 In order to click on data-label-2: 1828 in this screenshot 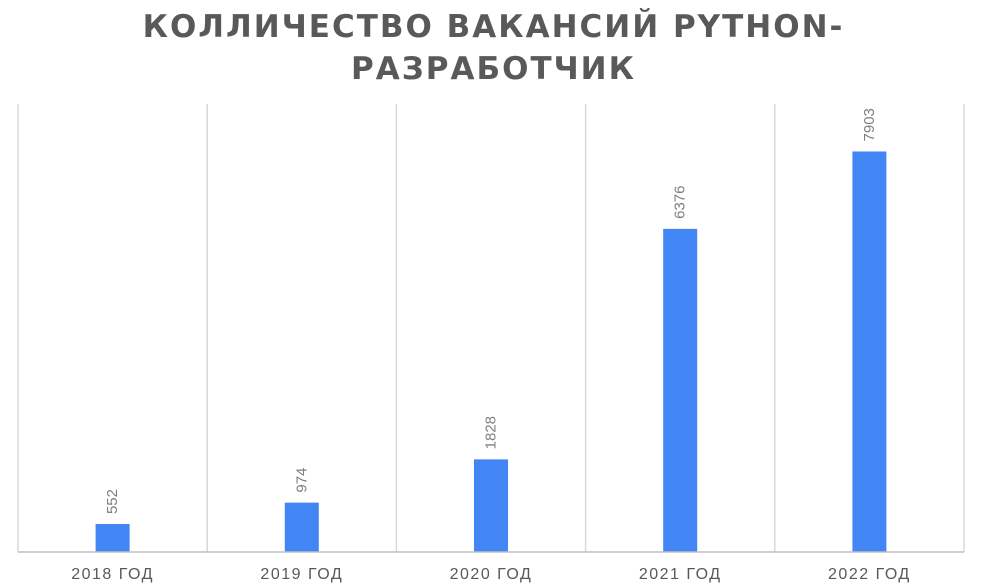, I will do `click(491, 432)`.